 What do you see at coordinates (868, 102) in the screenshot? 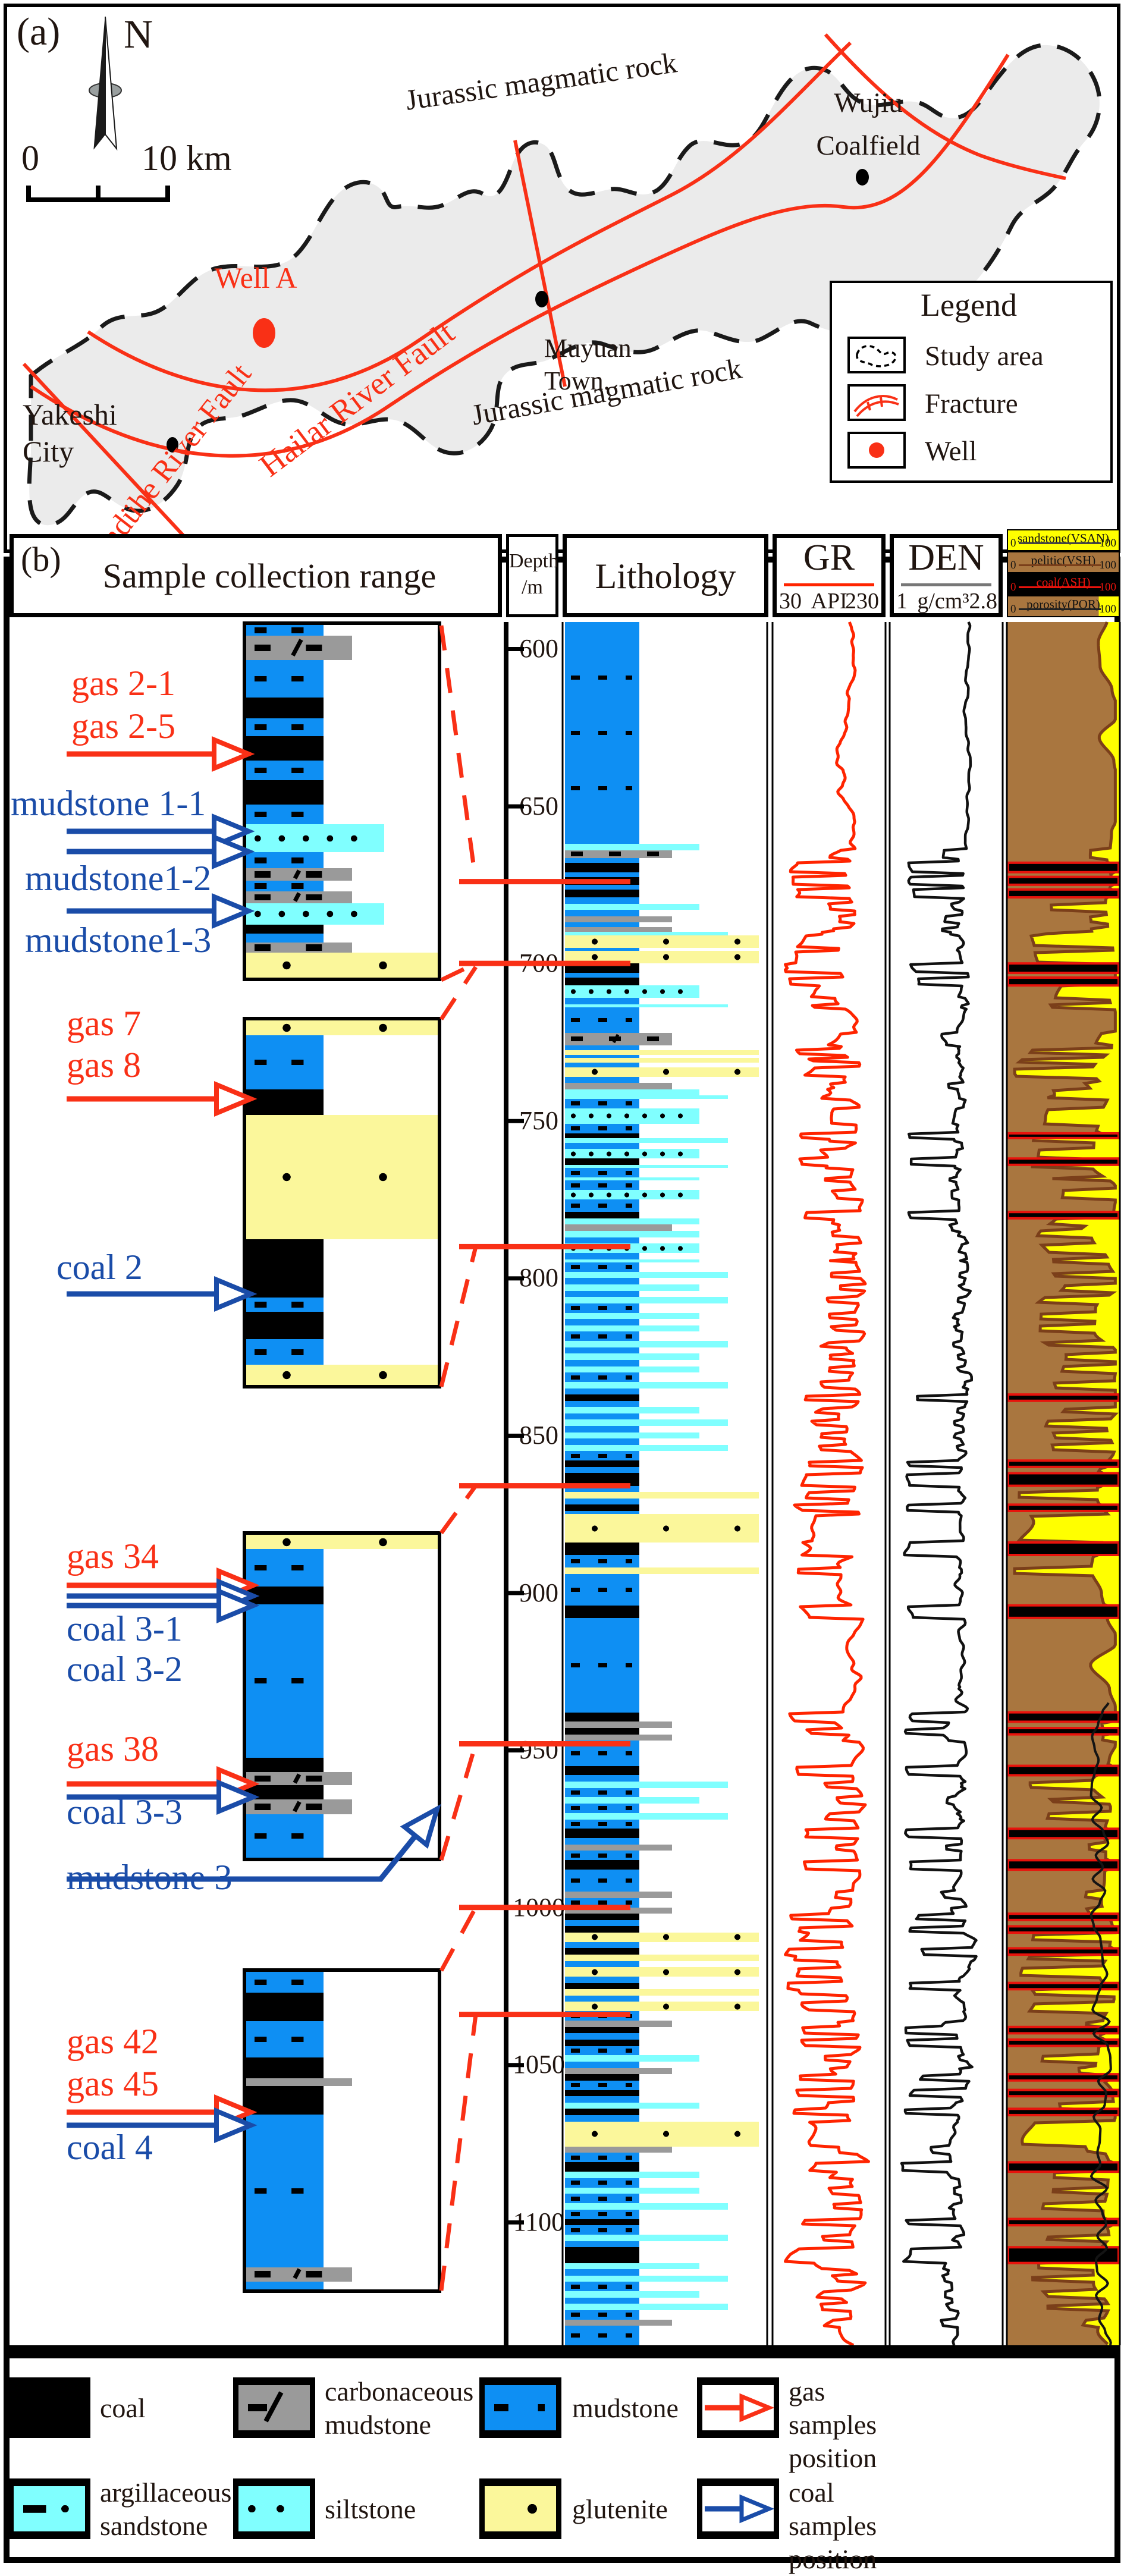
I see `wujiu-coalfield-label-1: Wujiu` at bounding box center [868, 102].